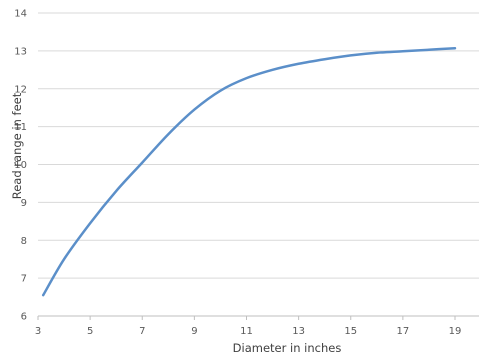 This screenshot has width=479, height=357. Describe the element at coordinates (455, 331) in the screenshot. I see `x-tick-label: 19` at that location.